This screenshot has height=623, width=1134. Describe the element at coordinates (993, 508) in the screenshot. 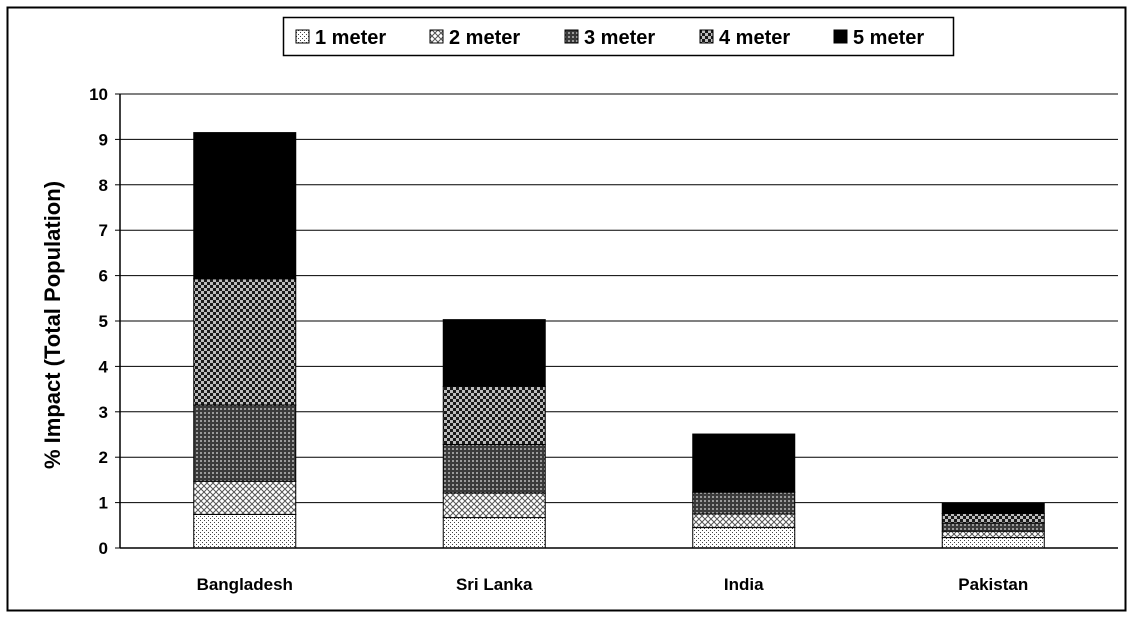

I see `bar-pakistan-5-meter` at that location.